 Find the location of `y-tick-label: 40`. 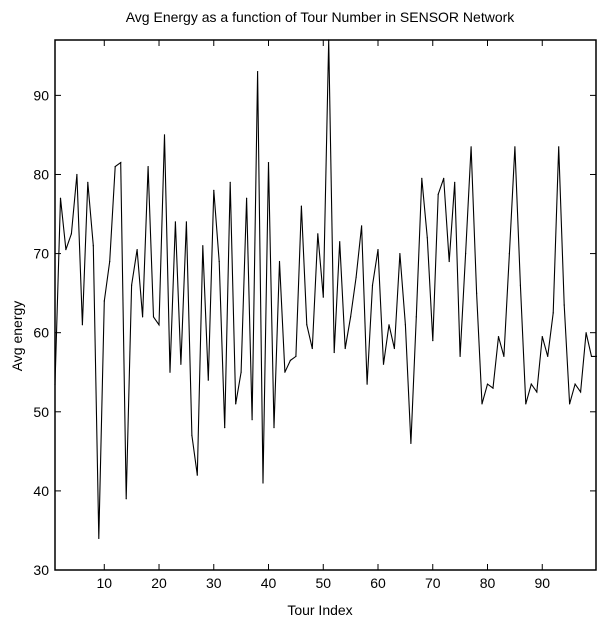

y-tick-label: 40 is located at coordinates (41, 491).